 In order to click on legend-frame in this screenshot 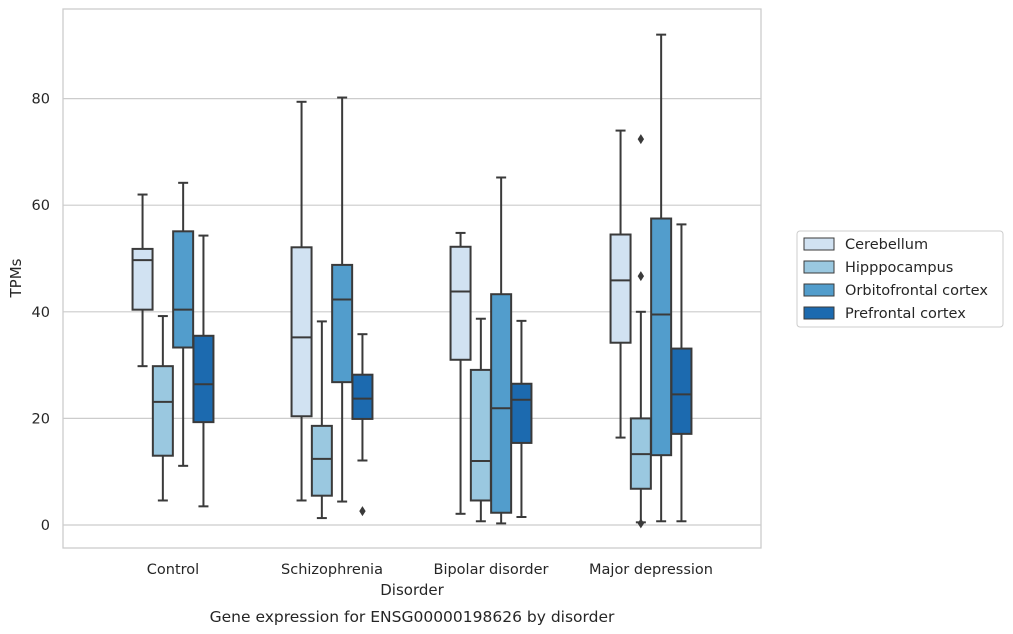, I will do `click(900, 279)`.